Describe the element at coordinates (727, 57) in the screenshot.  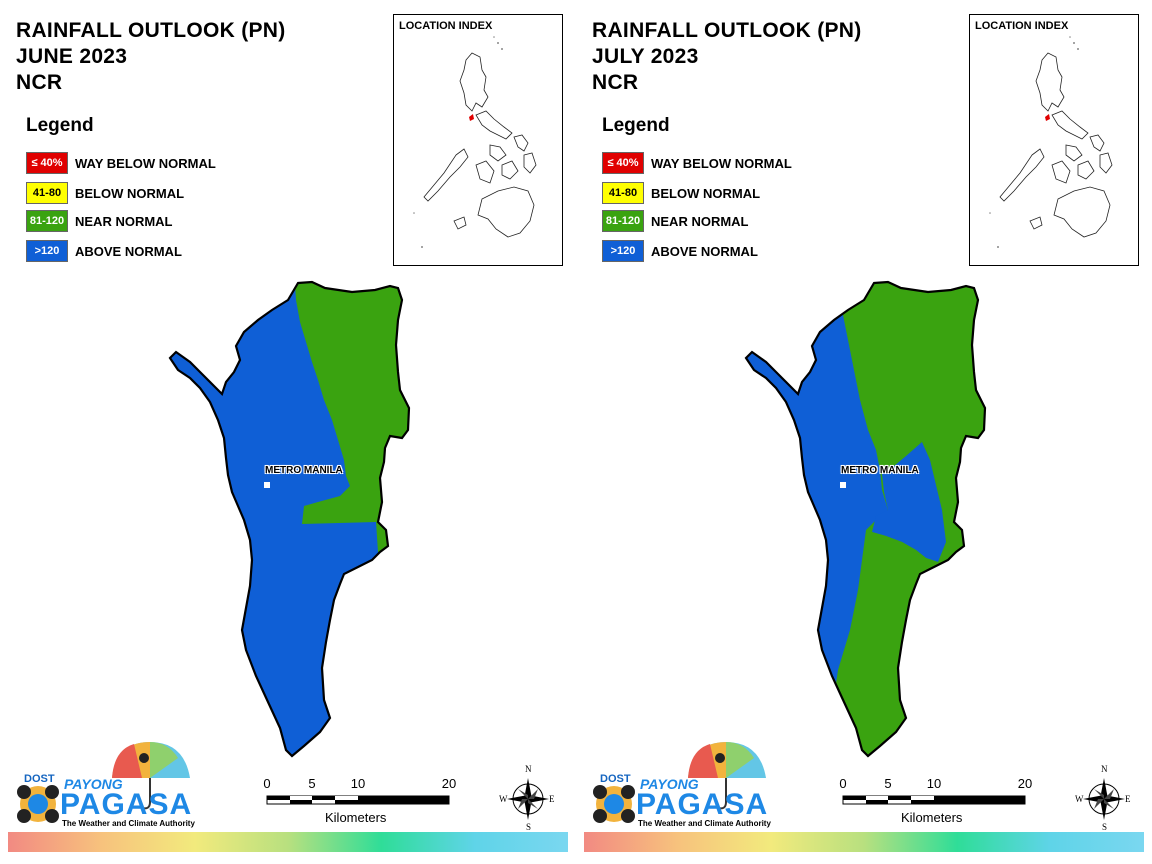
I see `map-title: RAINFALL OUTLOOK (PN) JULY 2023 NCR` at that location.